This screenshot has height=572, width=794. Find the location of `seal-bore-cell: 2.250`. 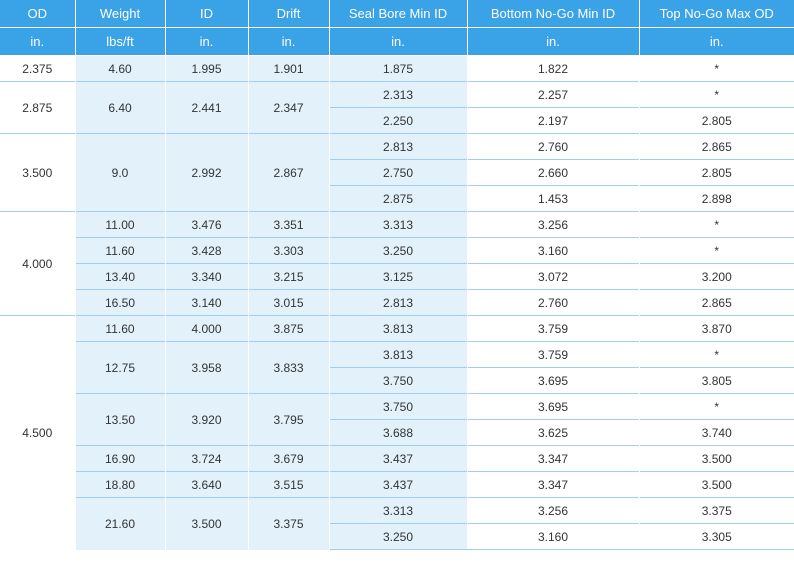

seal-bore-cell: 2.250 is located at coordinates (398, 120).